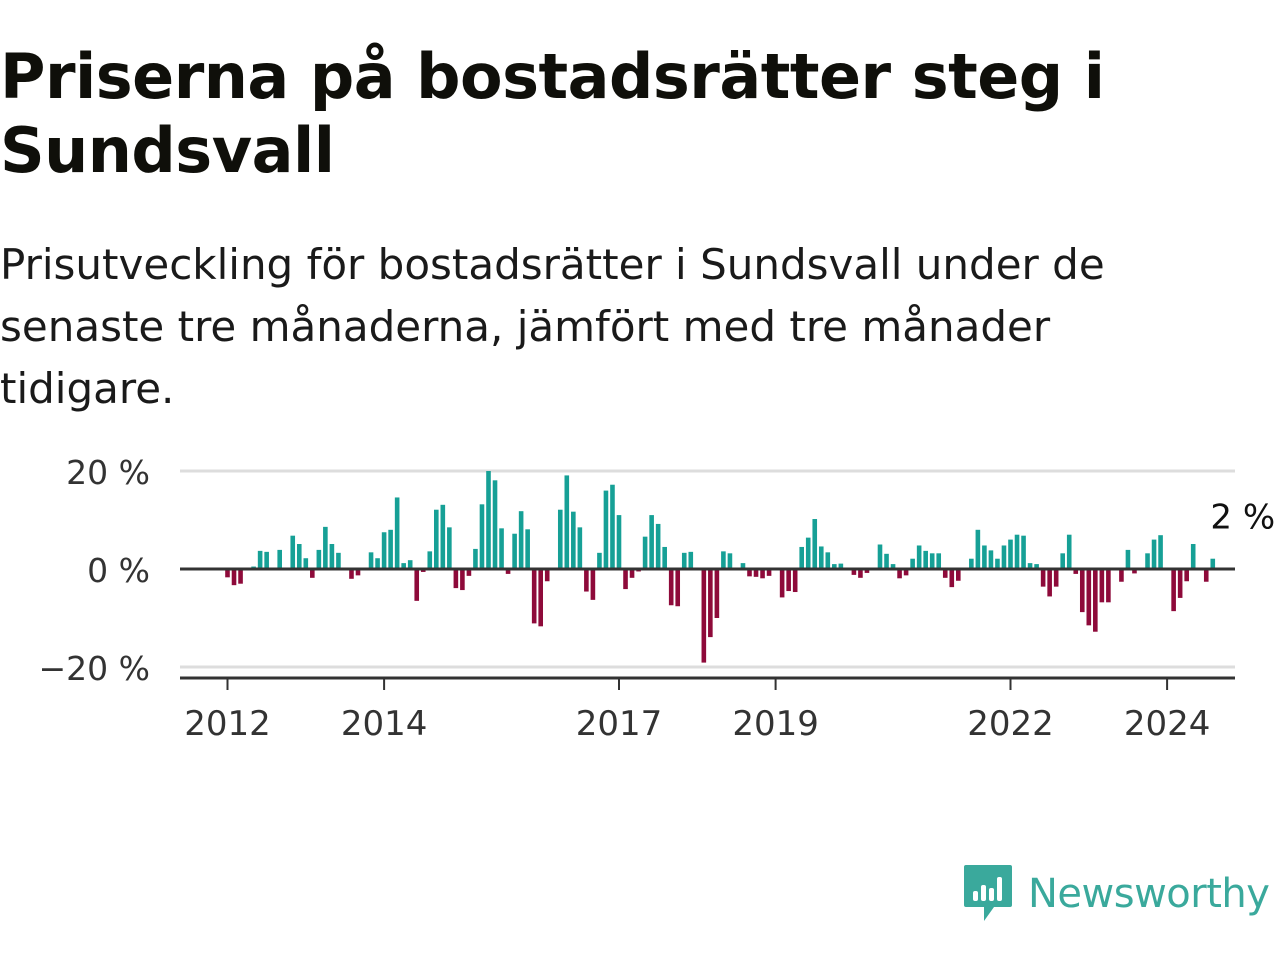 Image resolution: width=1280 pixels, height=960 pixels. What do you see at coordinates (775, 724) in the screenshot?
I see `x-tick-label: 2019` at bounding box center [775, 724].